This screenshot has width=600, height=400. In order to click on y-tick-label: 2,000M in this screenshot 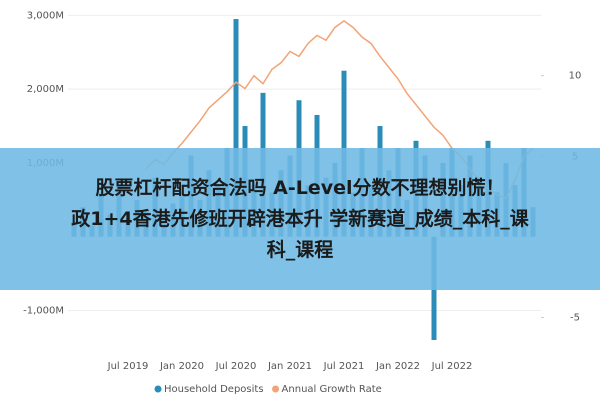, I will do `click(45, 89)`.